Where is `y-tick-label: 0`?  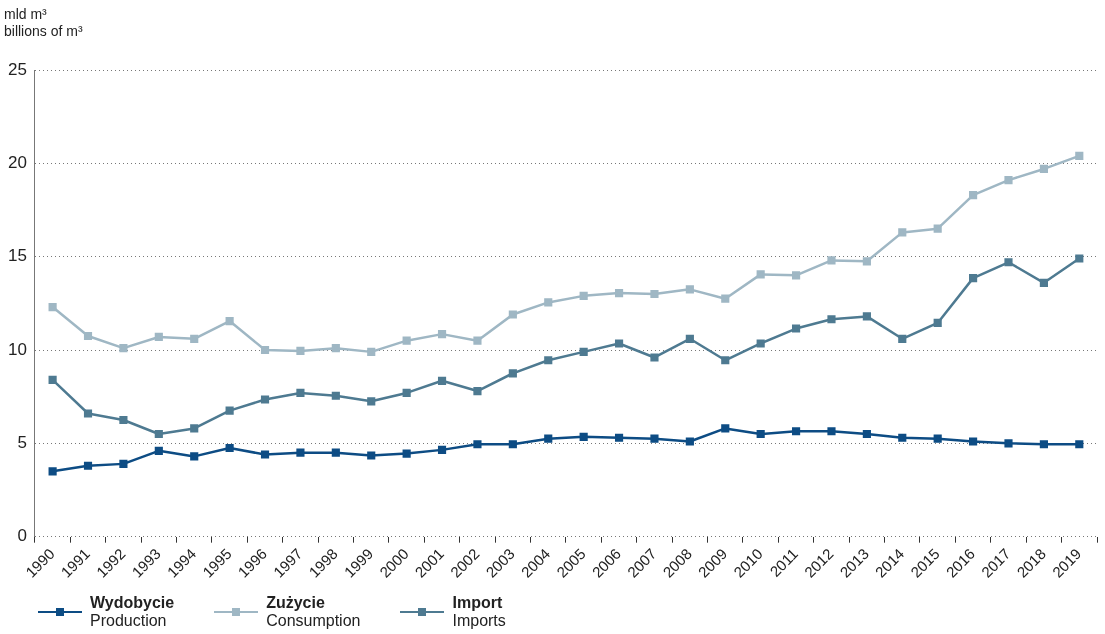 y-tick-label: 0 is located at coordinates (22, 536).